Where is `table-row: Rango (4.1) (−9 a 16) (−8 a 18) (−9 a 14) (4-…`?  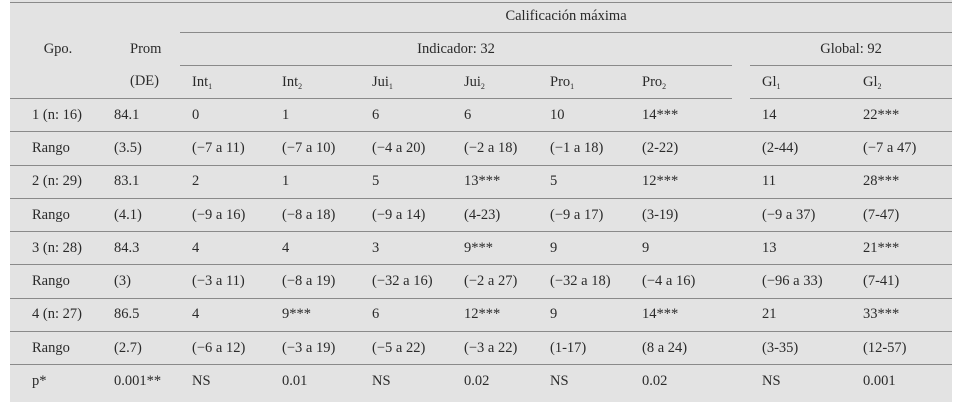
table-row: Rango (4.1) (−9 a 16) (−8 a 18) (−9 a 14) (4-… is located at coordinates (481, 214).